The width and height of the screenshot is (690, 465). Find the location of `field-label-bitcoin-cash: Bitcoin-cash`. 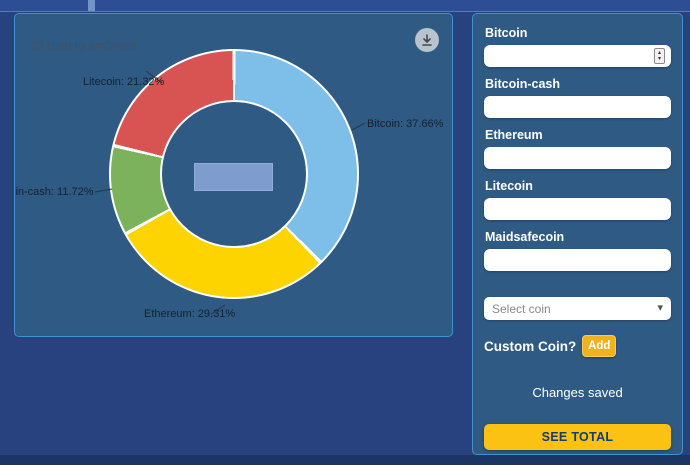

field-label-bitcoin-cash: Bitcoin-cash is located at coordinates (523, 84).